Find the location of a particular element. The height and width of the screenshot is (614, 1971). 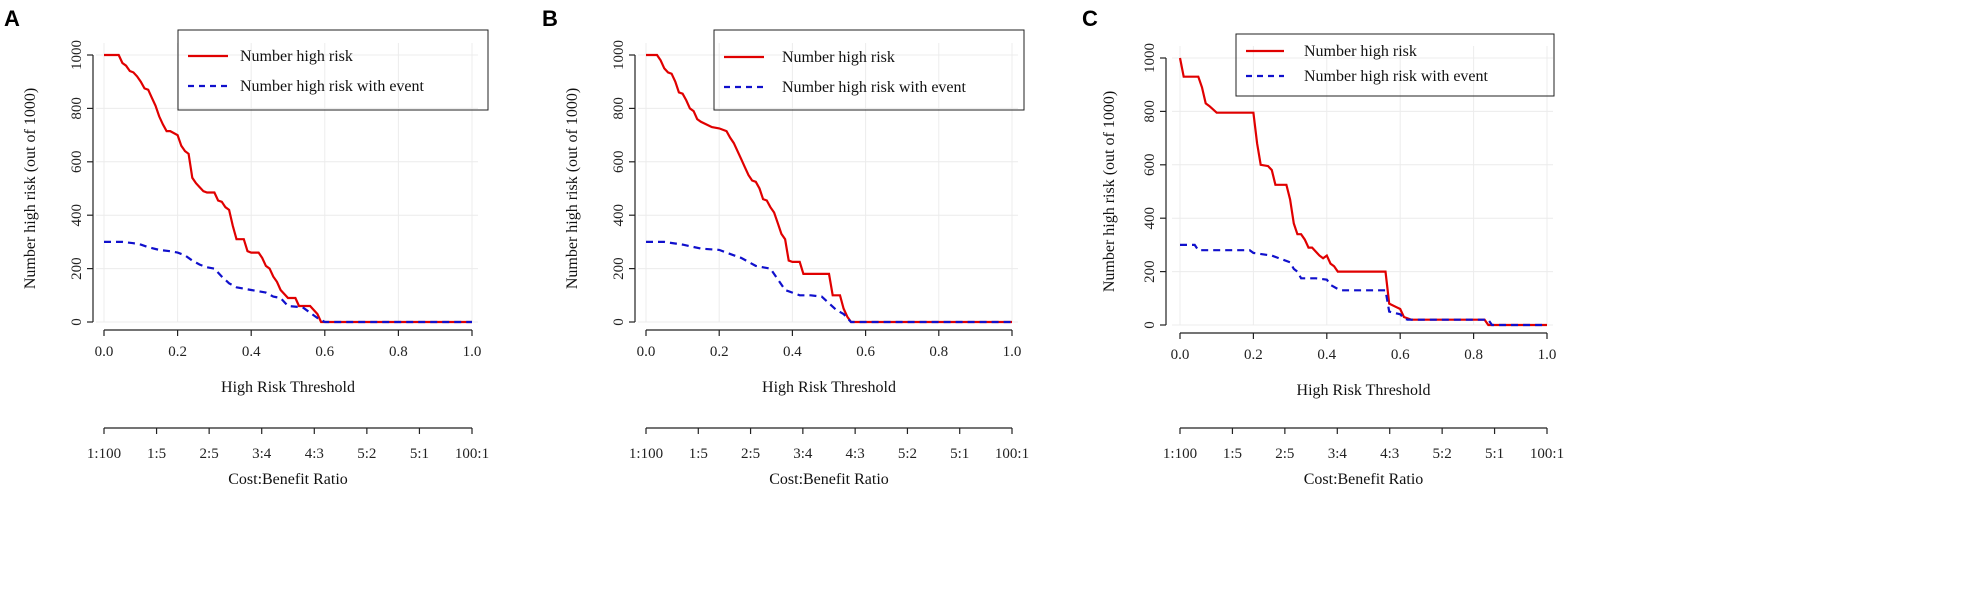

panel-letter: A is located at coordinates (12, 18).